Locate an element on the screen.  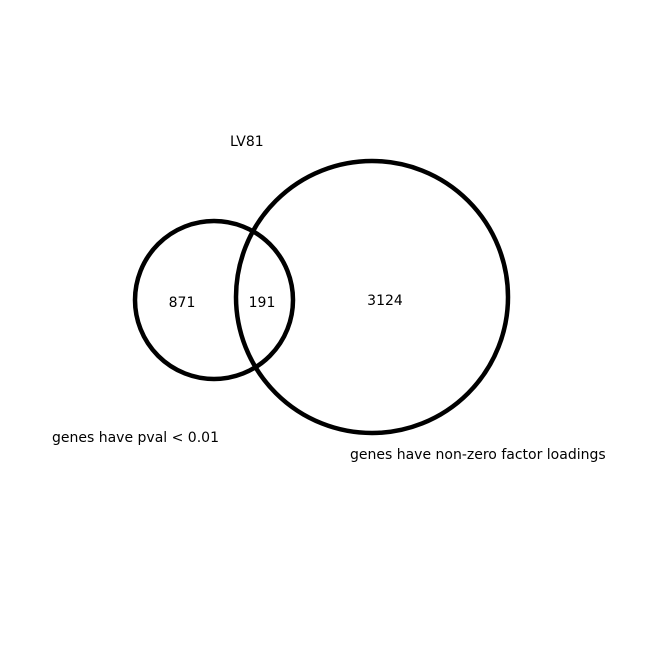
set-a-only-count: 871 is located at coordinates (182, 303).